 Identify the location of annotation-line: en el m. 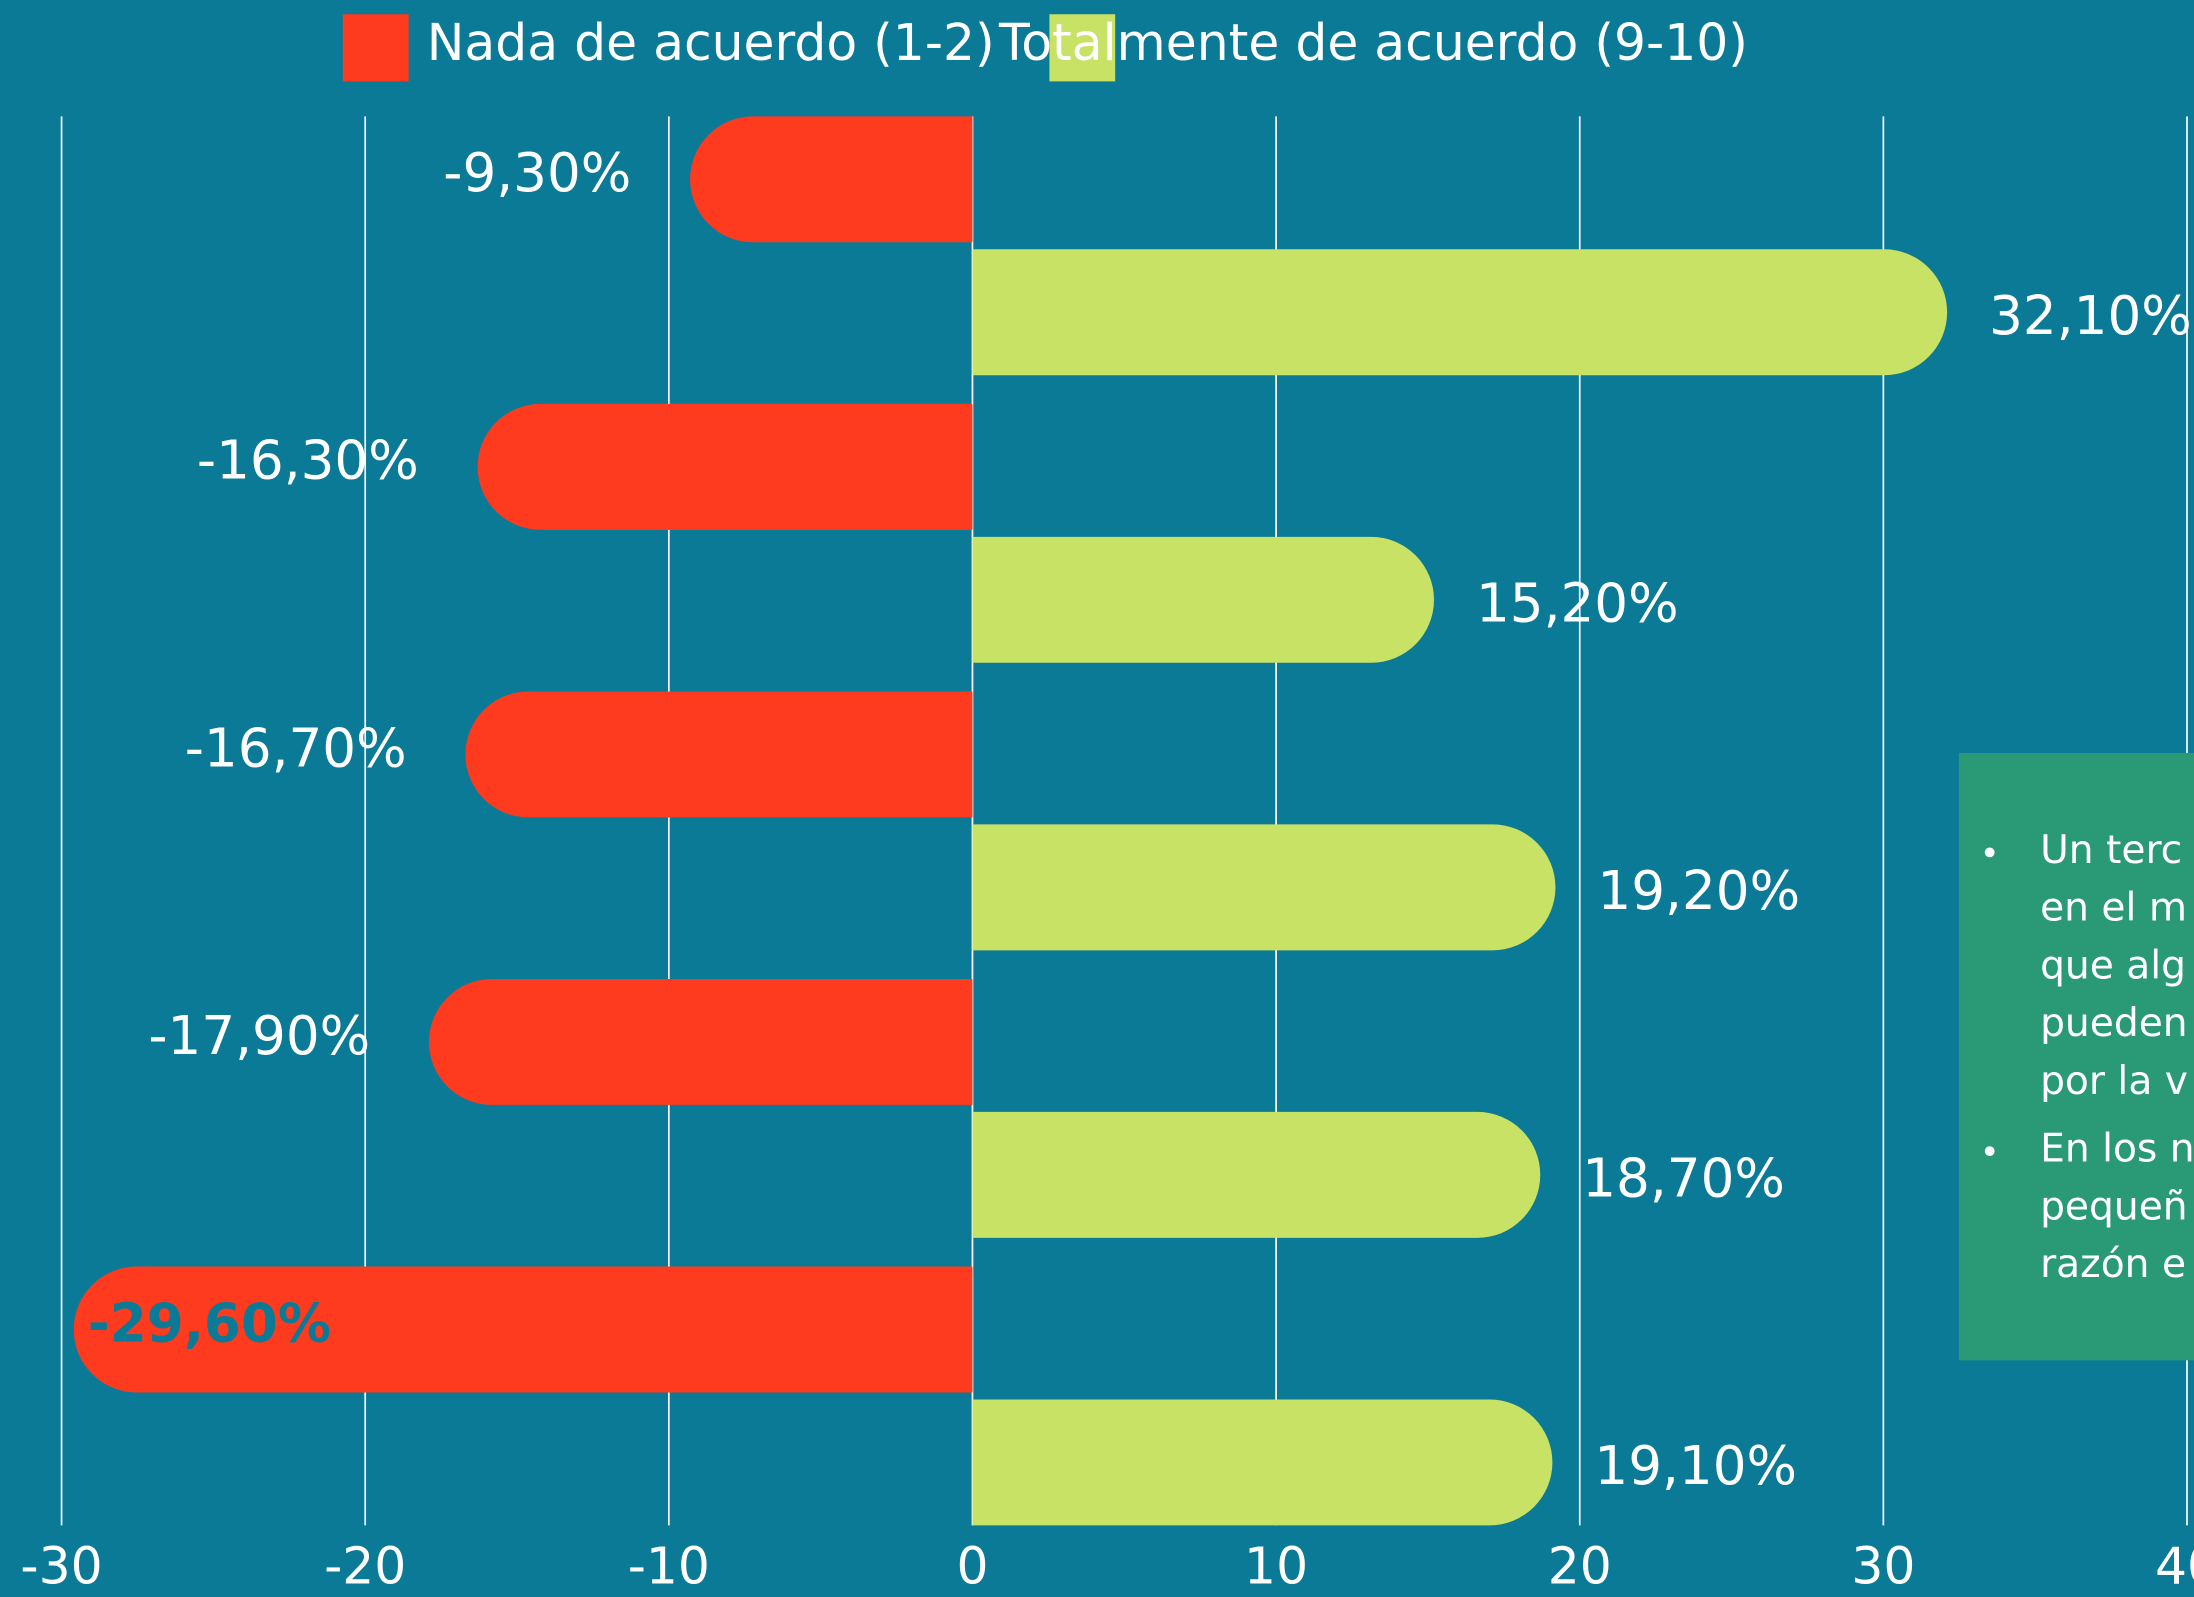
(2113, 908).